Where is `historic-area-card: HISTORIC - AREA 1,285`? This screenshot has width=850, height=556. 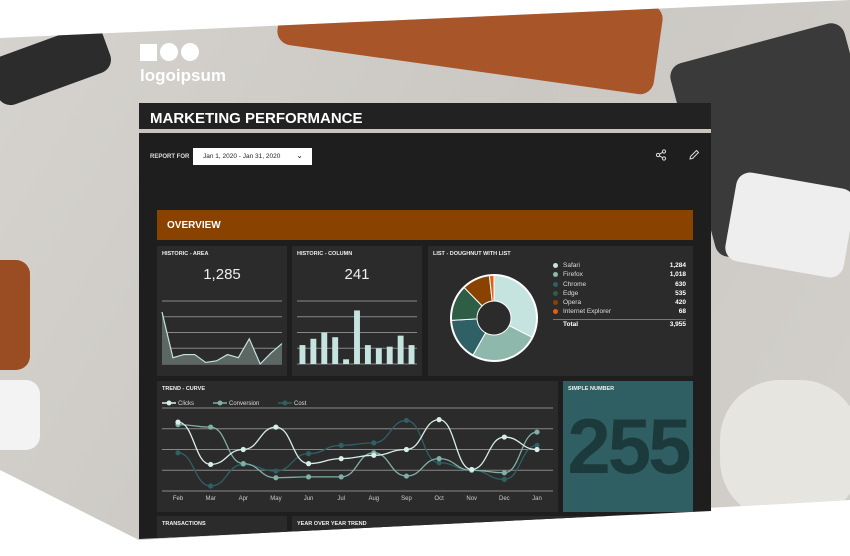 historic-area-card: HISTORIC - AREA 1,285 is located at coordinates (222, 311).